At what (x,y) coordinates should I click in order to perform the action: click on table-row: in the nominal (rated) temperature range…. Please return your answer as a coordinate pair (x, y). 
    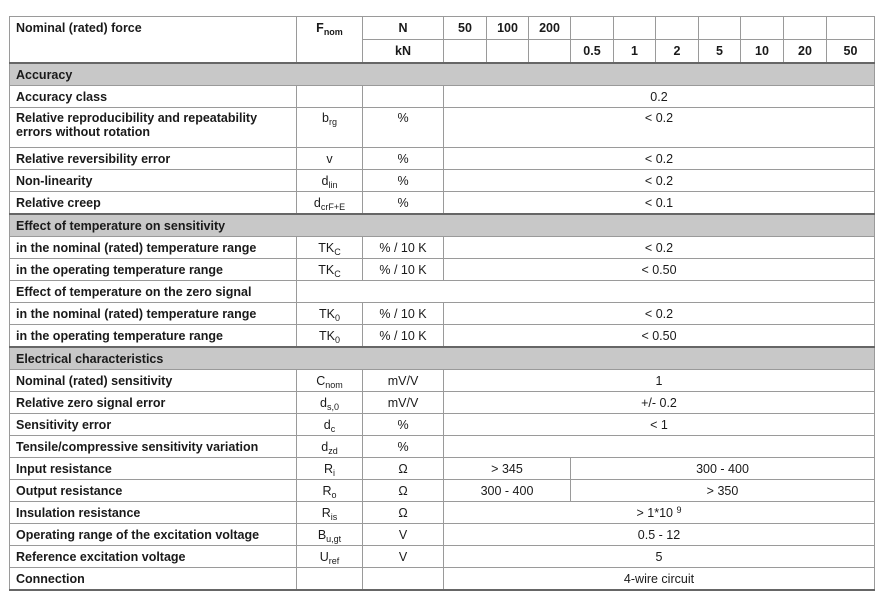
    Looking at the image, I should click on (442, 247).